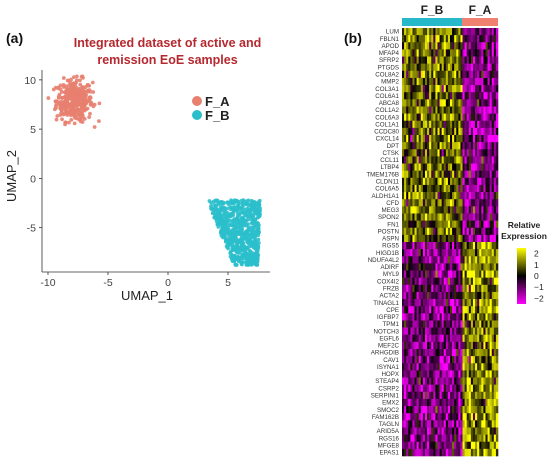 The width and height of the screenshot is (550, 458). What do you see at coordinates (389, 103) in the screenshot?
I see `gene-label: ABCA8` at bounding box center [389, 103].